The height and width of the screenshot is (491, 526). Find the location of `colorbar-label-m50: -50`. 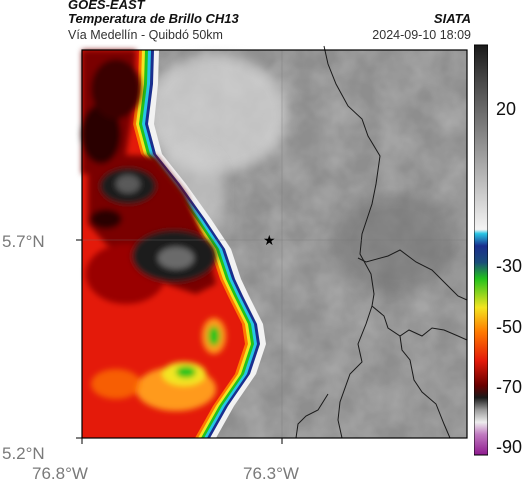

colorbar-label-m50: -50 is located at coordinates (509, 327).